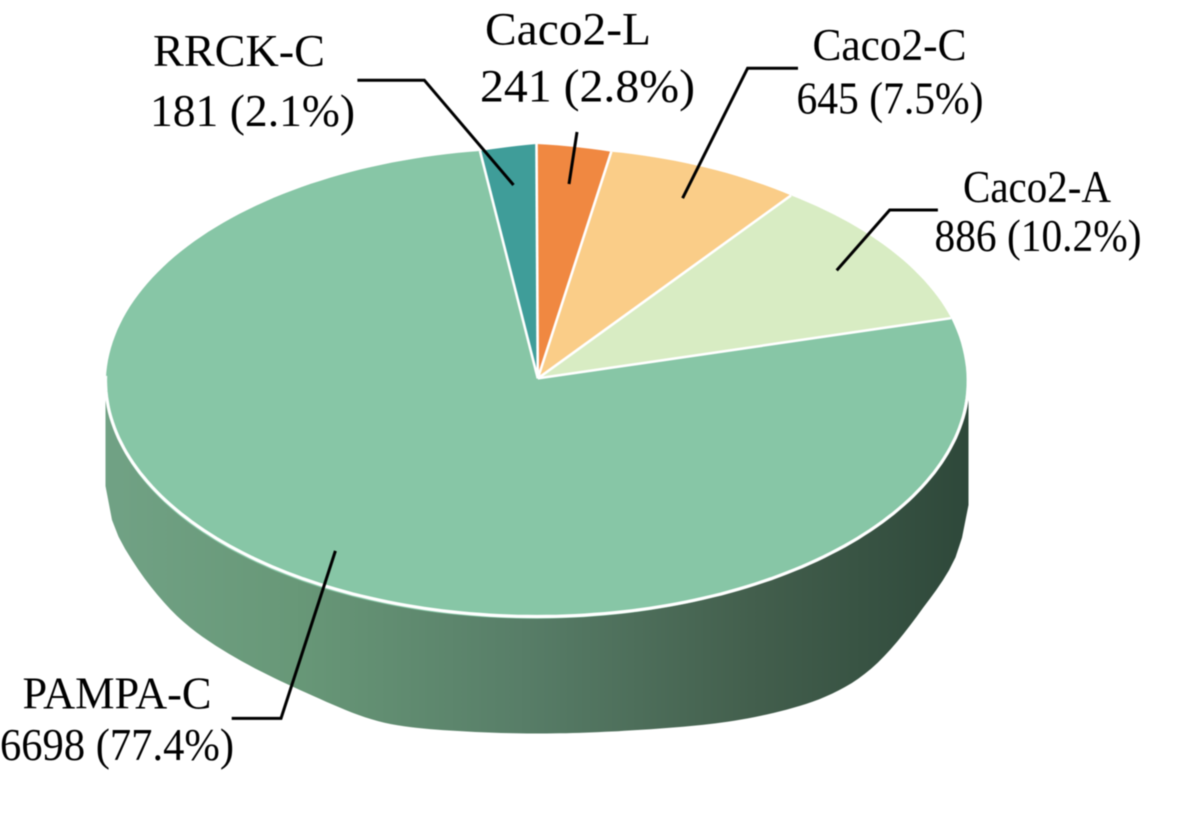 The width and height of the screenshot is (1196, 826). What do you see at coordinates (239, 50) in the screenshot?
I see `svg-text: RRCK-C` at bounding box center [239, 50].